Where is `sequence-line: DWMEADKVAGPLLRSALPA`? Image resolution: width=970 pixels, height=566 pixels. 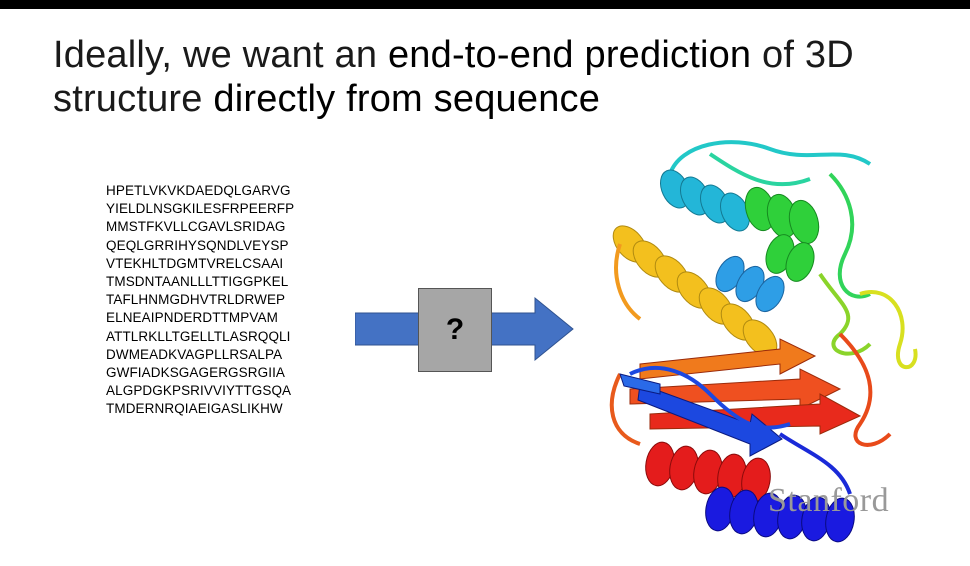 sequence-line: DWMEADKVAGPLLRSALPA is located at coordinates (194, 354).